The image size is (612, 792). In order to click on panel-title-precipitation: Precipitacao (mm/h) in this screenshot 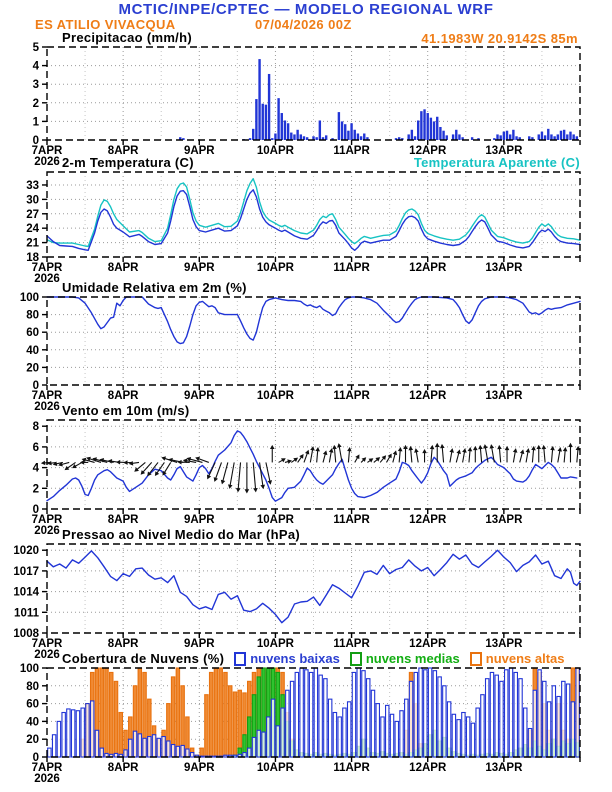, I will do `click(127, 37)`.